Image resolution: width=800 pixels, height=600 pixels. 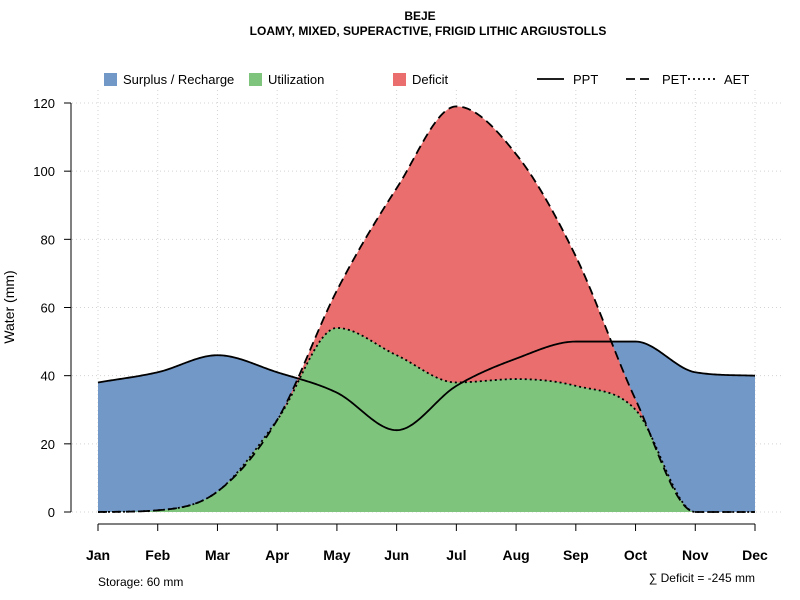 What do you see at coordinates (755, 555) in the screenshot?
I see `x-tick-label-dec: Dec` at bounding box center [755, 555].